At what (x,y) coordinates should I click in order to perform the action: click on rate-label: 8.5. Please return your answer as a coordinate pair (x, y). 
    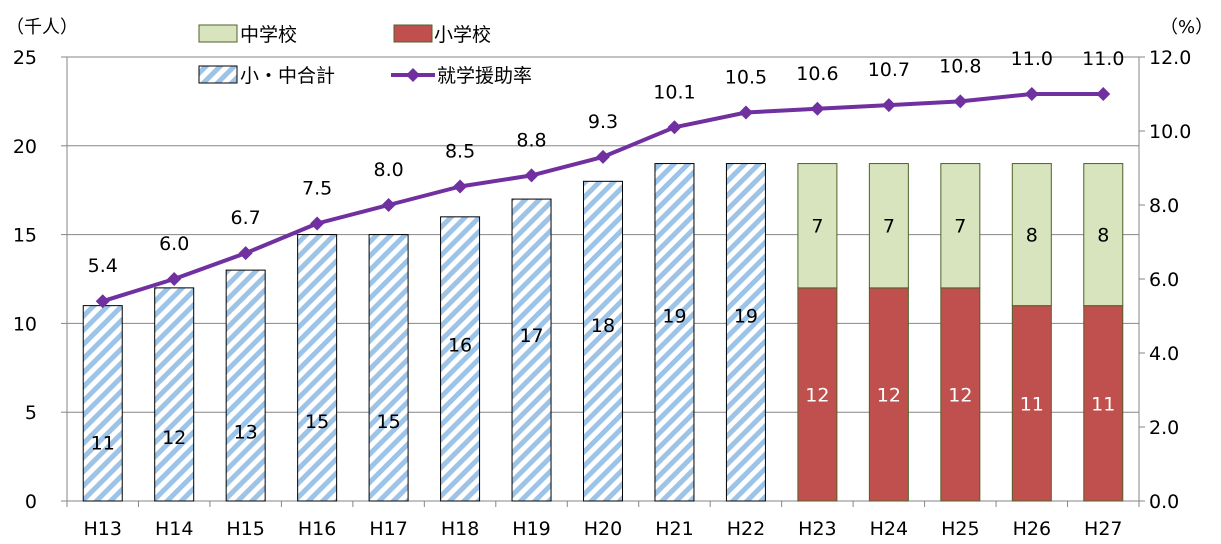
    Looking at the image, I should click on (460, 152).